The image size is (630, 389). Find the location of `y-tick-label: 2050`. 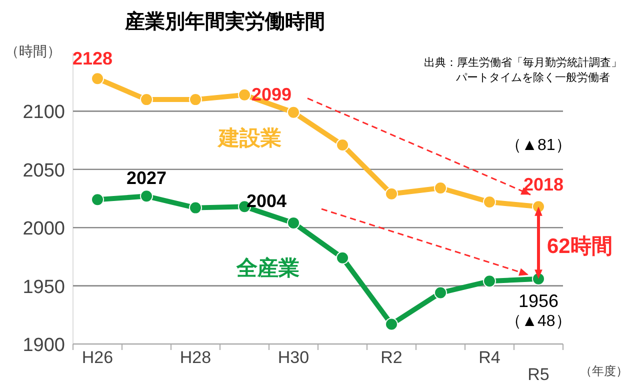

y-tick-label: 2050 is located at coordinates (43, 171).